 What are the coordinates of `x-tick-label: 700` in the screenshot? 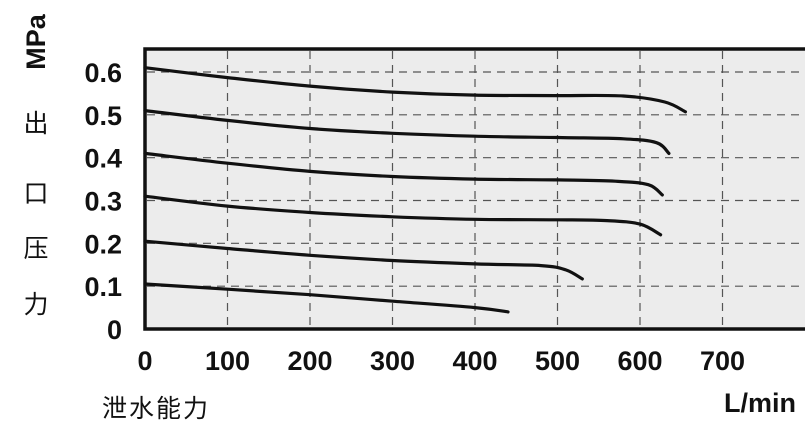 It's located at (722, 361).